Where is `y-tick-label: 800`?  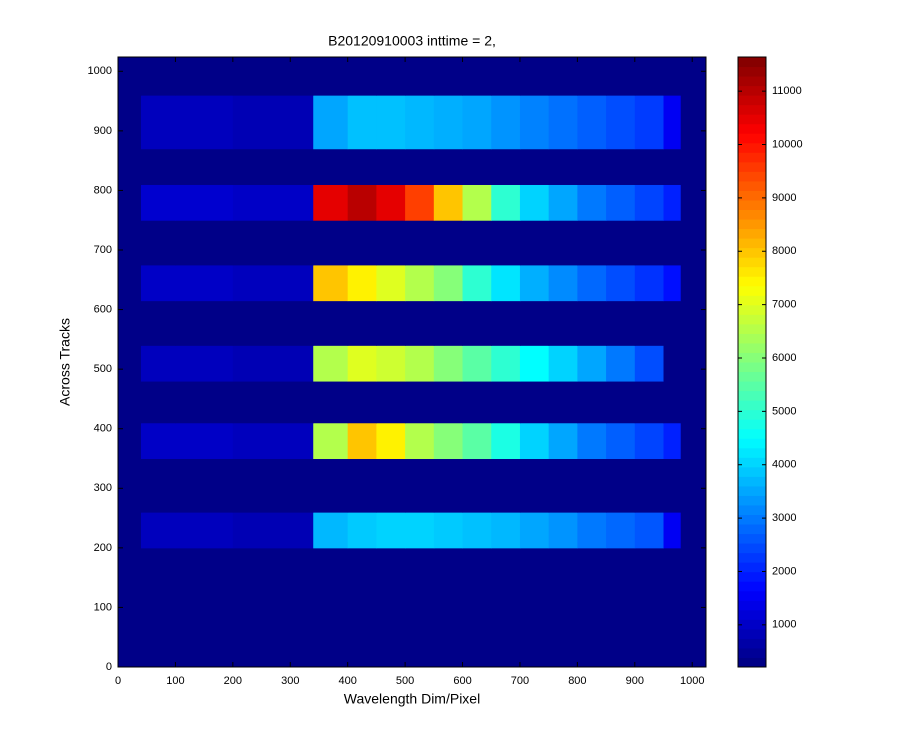 y-tick-label: 800 is located at coordinates (103, 190).